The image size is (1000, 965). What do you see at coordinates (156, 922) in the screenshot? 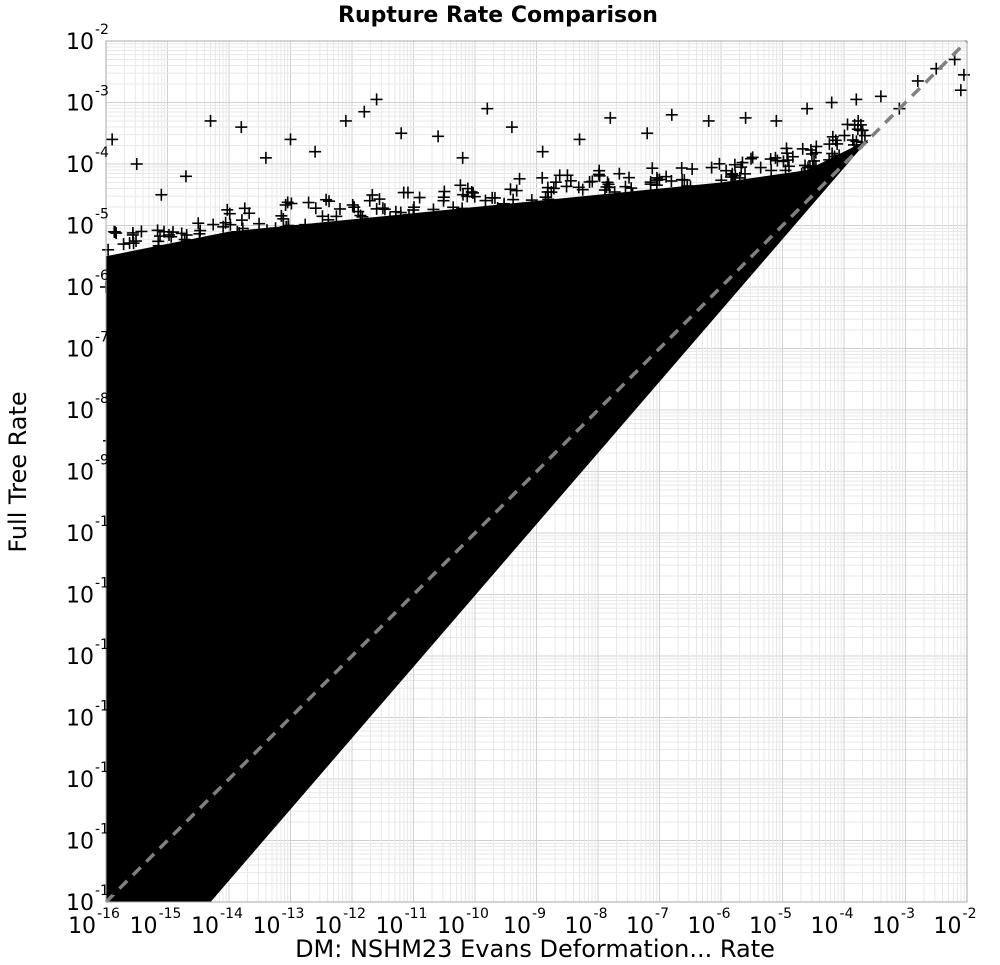
I see `x-tick-label: 10⁻¹⁵` at bounding box center [156, 922].